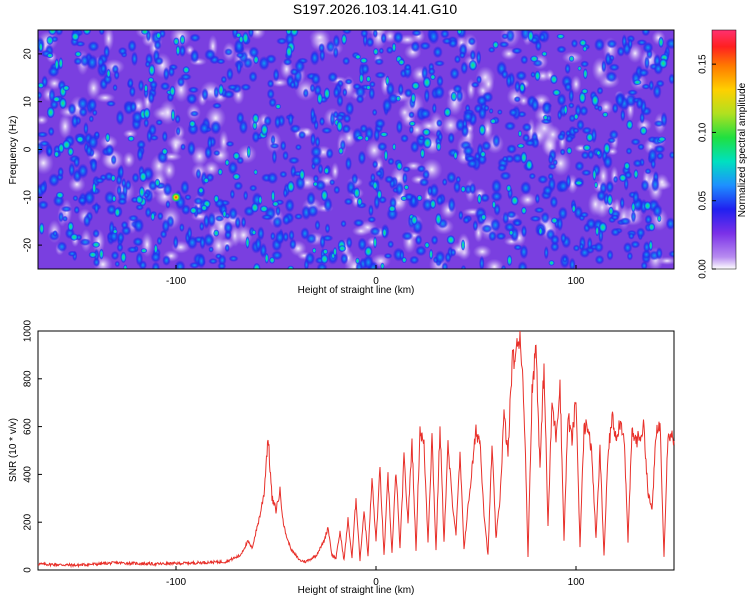 Image resolution: width=750 pixels, height=600 pixels. Describe the element at coordinates (28, 570) in the screenshot. I see `snr-ytick-label: 0` at that location.